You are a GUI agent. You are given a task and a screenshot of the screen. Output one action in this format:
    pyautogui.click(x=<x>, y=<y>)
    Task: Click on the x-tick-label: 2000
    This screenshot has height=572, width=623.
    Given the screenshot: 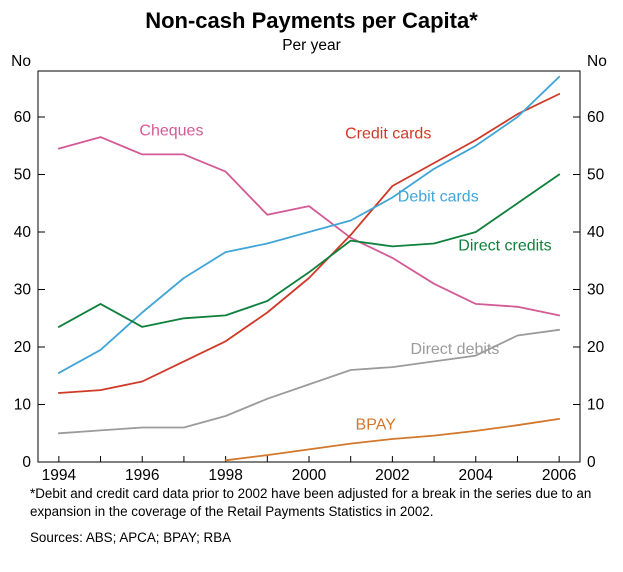 What is the action you would take?
    pyautogui.click(x=309, y=475)
    